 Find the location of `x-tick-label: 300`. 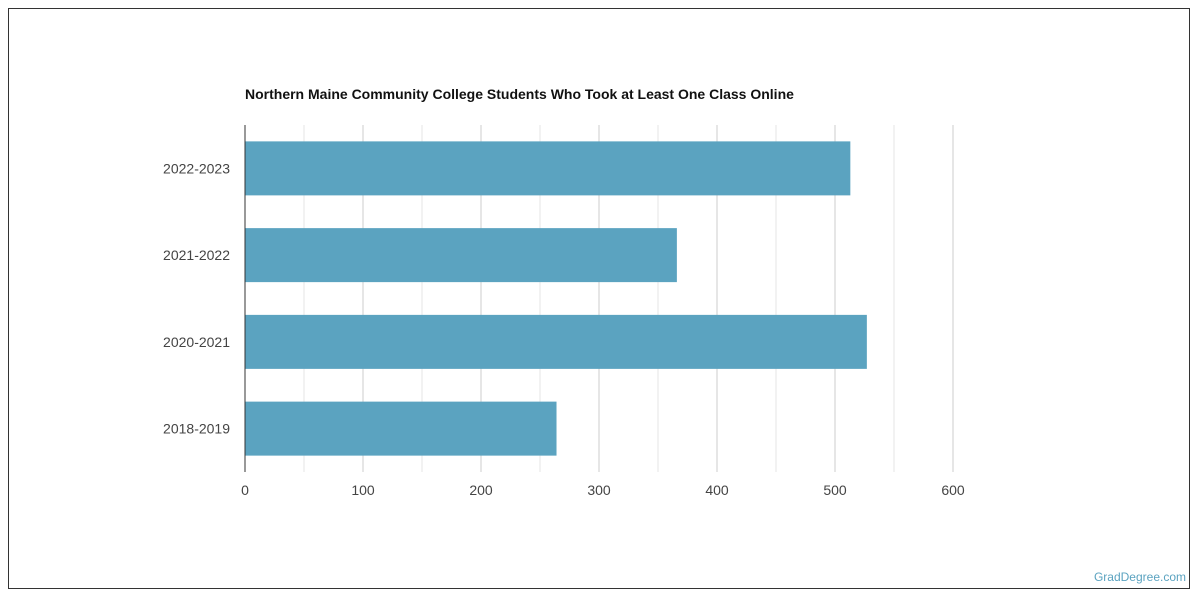

x-tick-label: 300 is located at coordinates (599, 490).